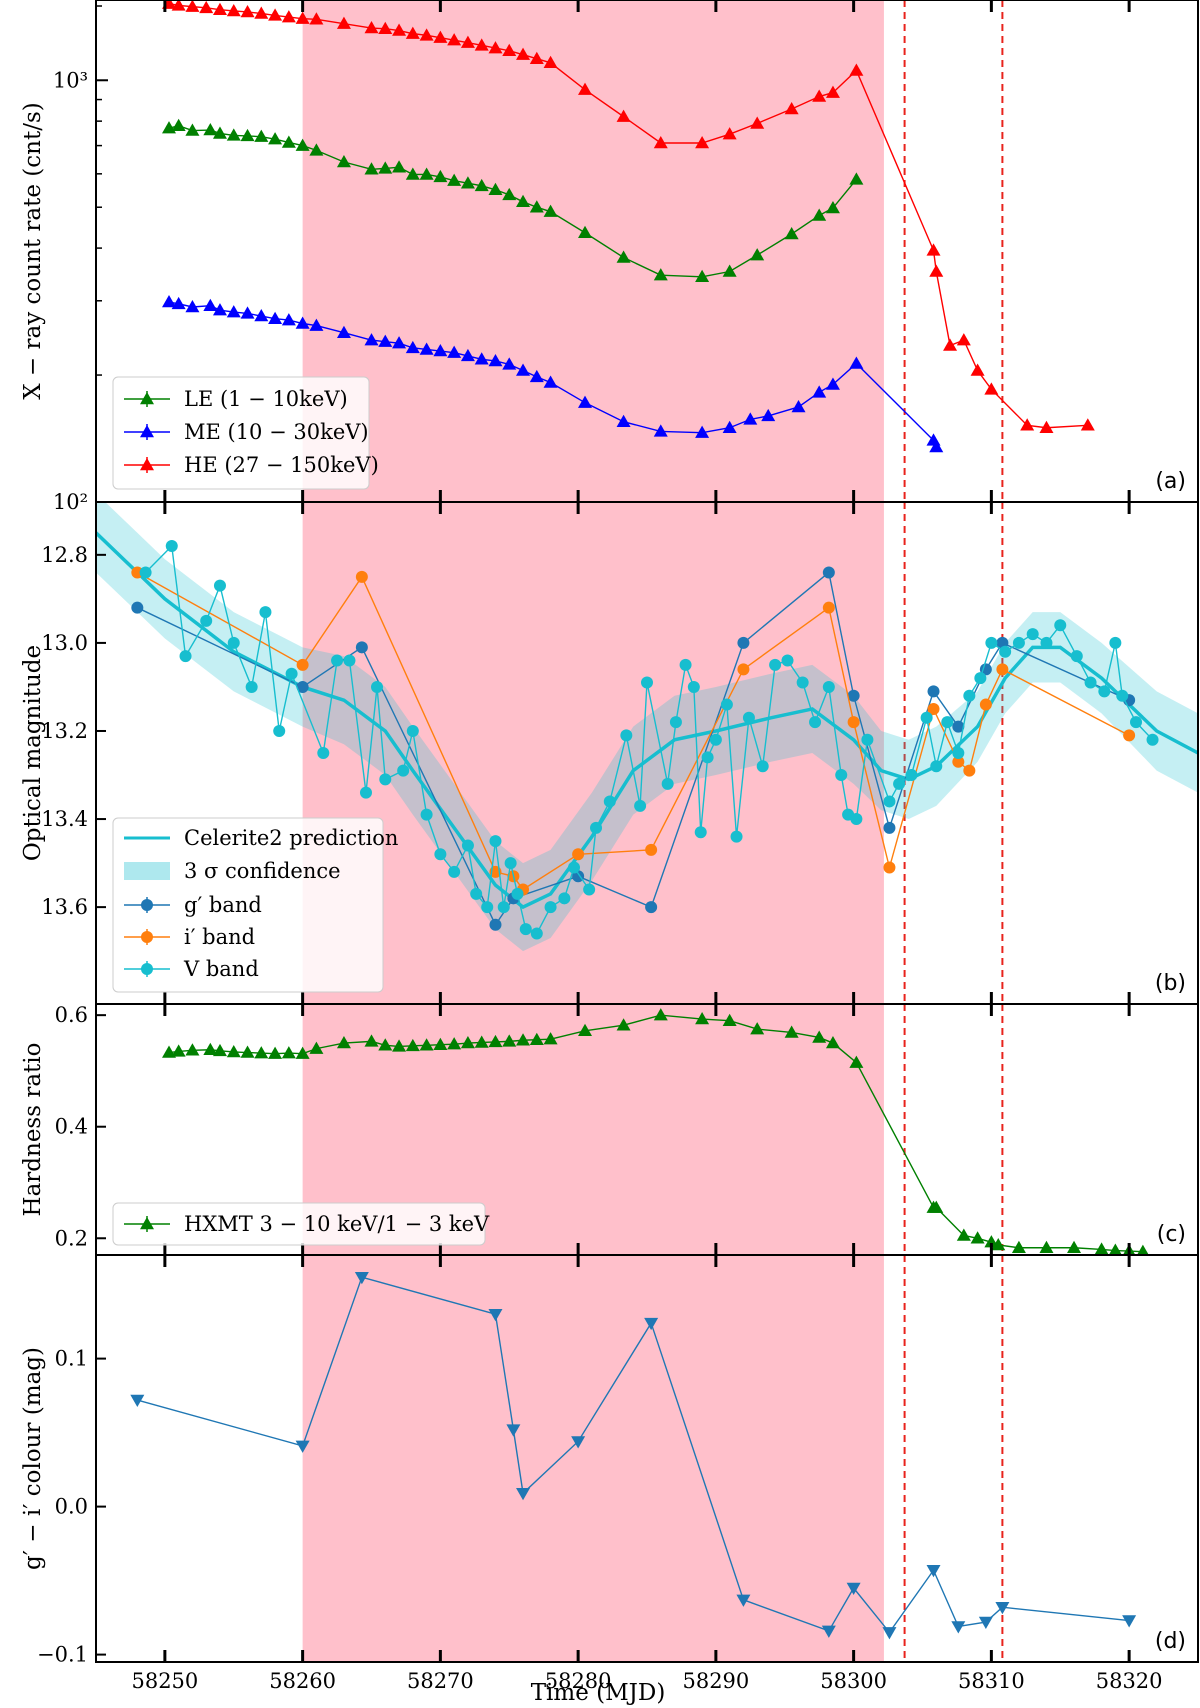  What do you see at coordinates (70, 80) in the screenshot?
I see `y-tick-label: 10³` at bounding box center [70, 80].